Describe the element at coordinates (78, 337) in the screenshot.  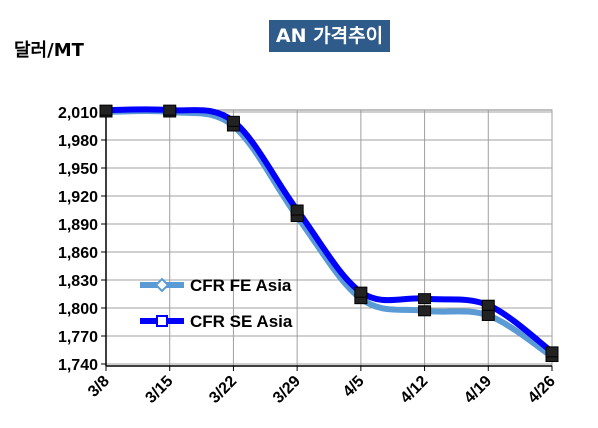
I see `y-tick-label: 1,770` at that location.